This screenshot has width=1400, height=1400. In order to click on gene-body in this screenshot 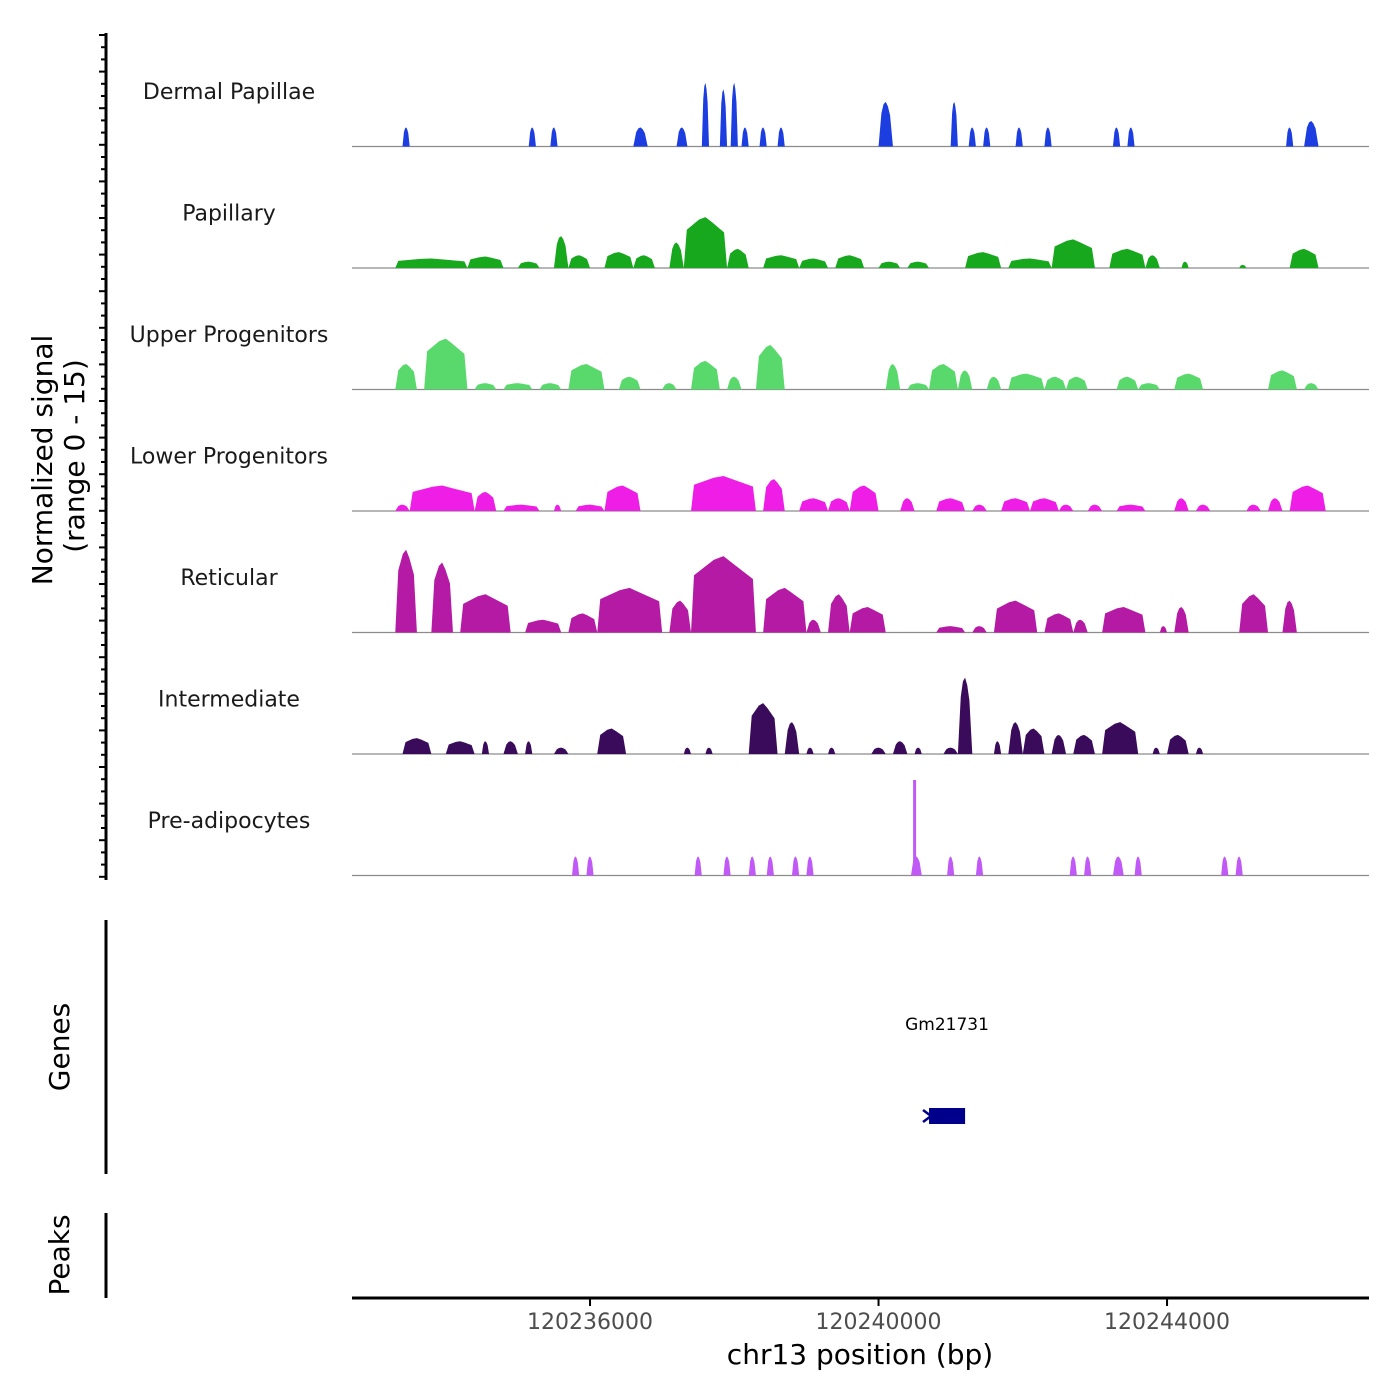, I will do `click(947, 1116)`.